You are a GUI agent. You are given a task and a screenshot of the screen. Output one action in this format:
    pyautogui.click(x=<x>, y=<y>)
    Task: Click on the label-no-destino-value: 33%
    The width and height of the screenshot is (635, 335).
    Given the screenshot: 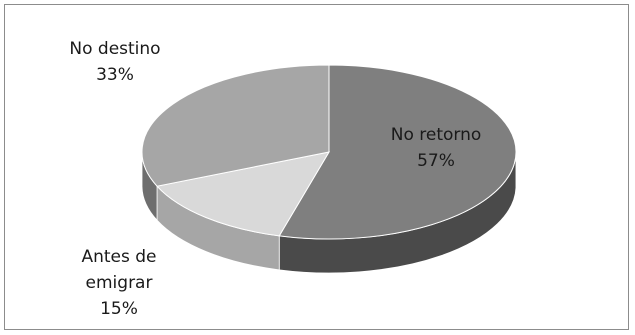 What is the action you would take?
    pyautogui.click(x=115, y=75)
    